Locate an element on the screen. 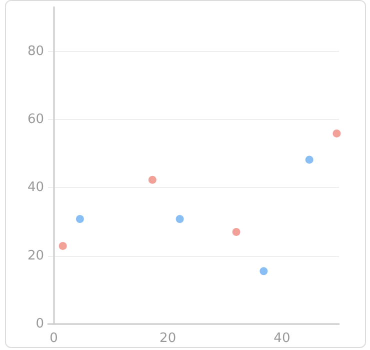 Image resolution: width=370 pixels, height=350 pixels. y-tick-label: 0 is located at coordinates (40, 324).